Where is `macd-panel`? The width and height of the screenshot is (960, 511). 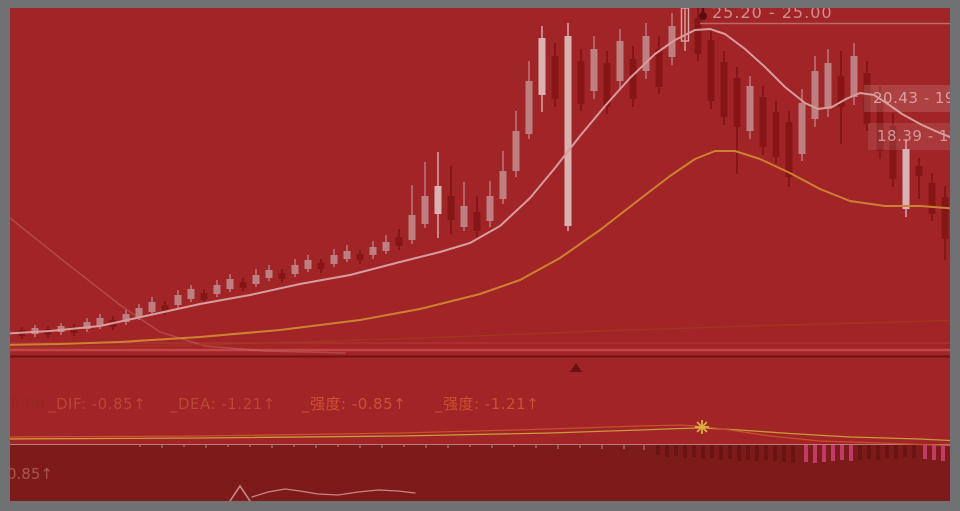
macd-panel is located at coordinates (480, 443).